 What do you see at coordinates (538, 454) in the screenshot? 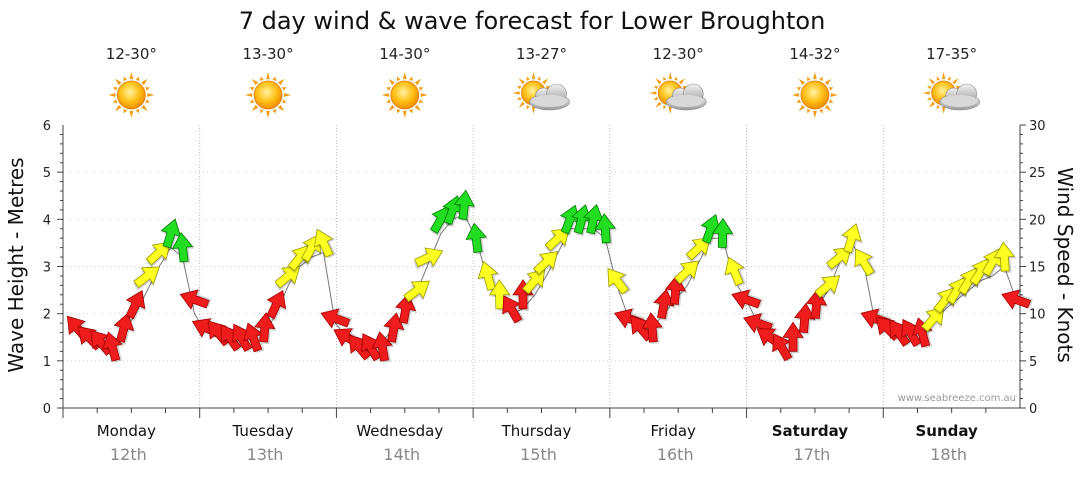
I see `day-date-label: 15th` at bounding box center [538, 454].